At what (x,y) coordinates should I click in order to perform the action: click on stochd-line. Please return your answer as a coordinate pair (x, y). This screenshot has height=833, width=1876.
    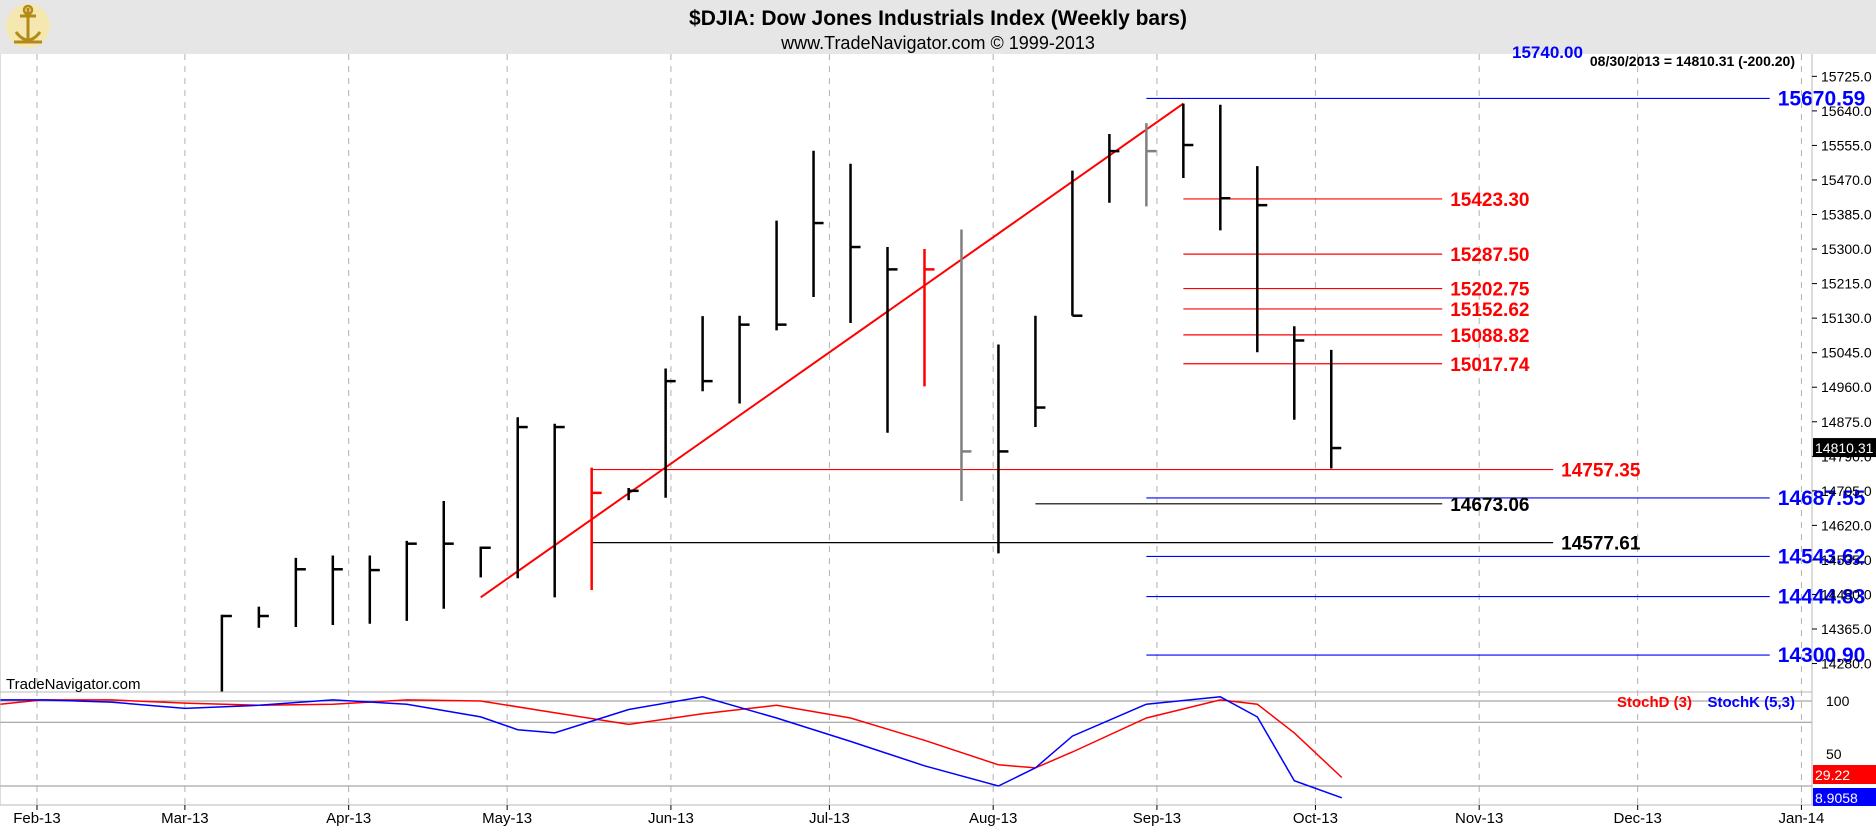
    Looking at the image, I should click on (671, 739).